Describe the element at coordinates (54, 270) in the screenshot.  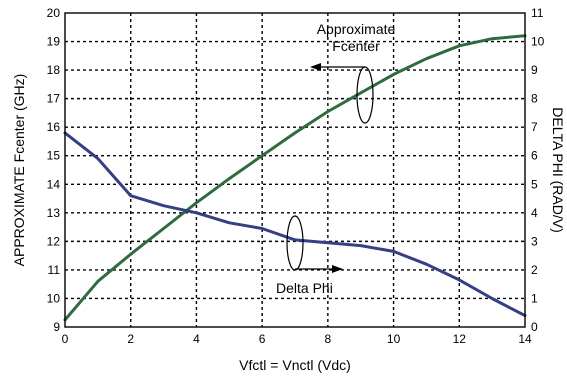
I see `y-left-tick-label: 11` at that location.